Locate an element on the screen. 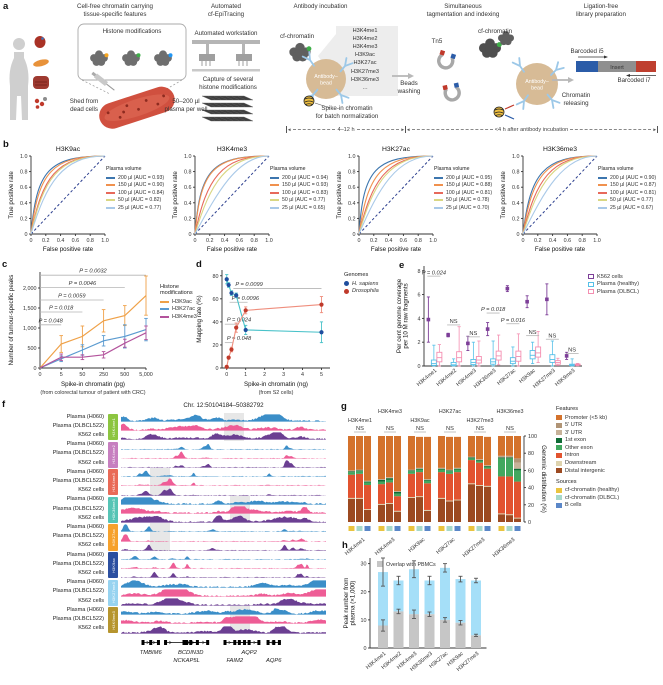  track-label: Plasma (DLBCL522) is located at coordinates (78, 480).